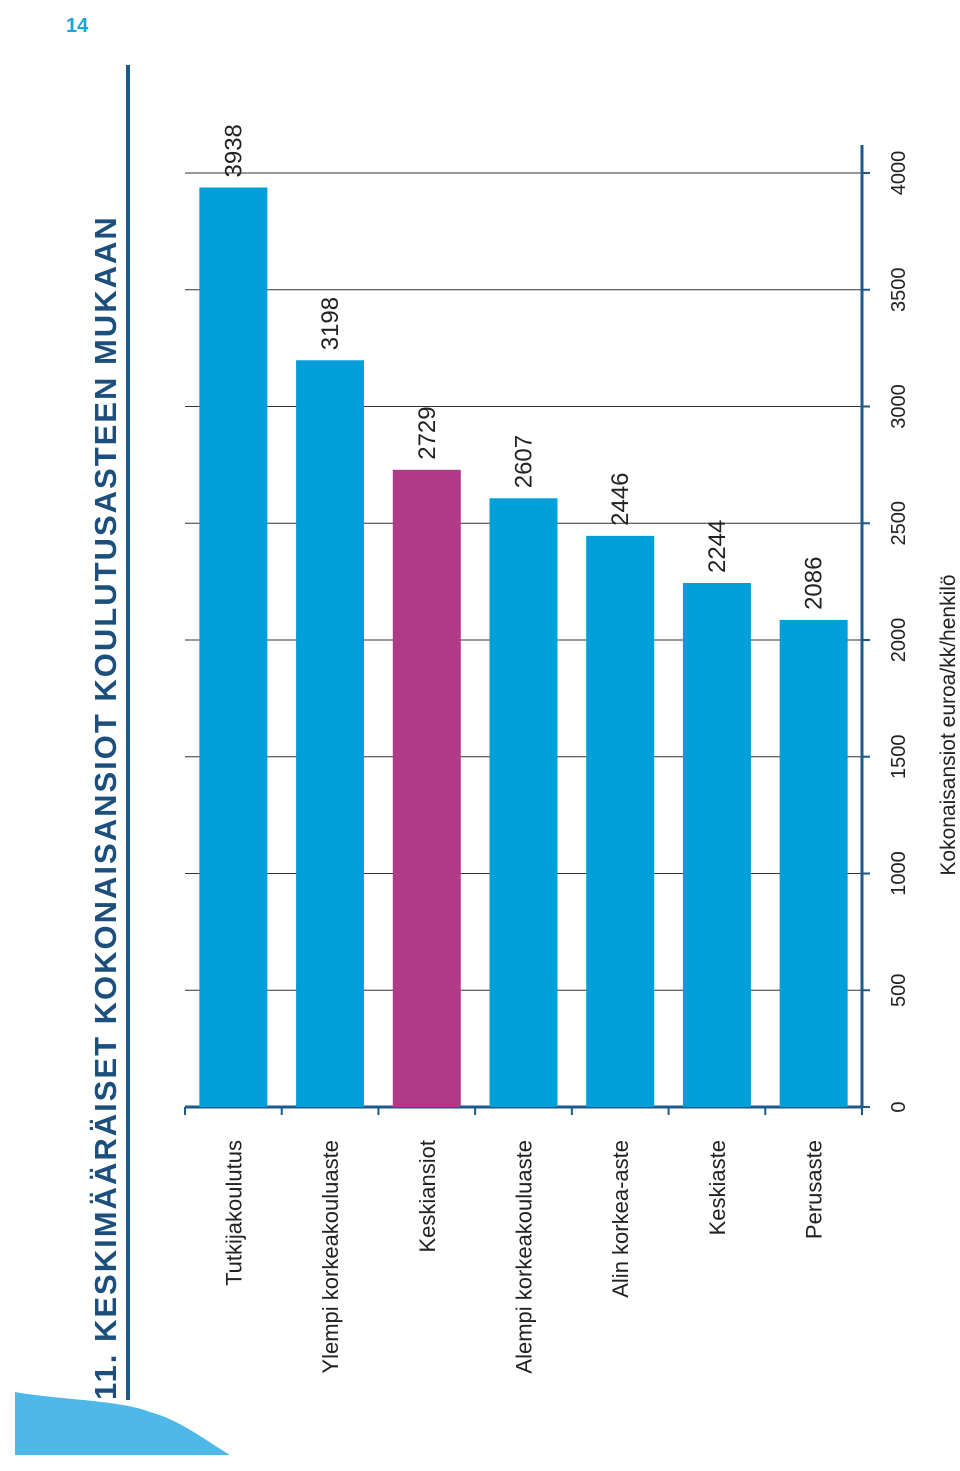  I want to click on y-tick-label: 1000, so click(899, 873).